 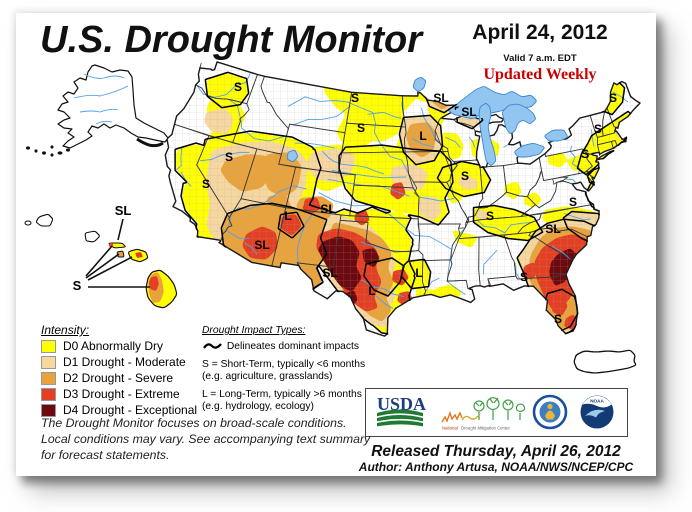 What do you see at coordinates (450, 428) in the screenshot?
I see `svg-text: National` at bounding box center [450, 428].